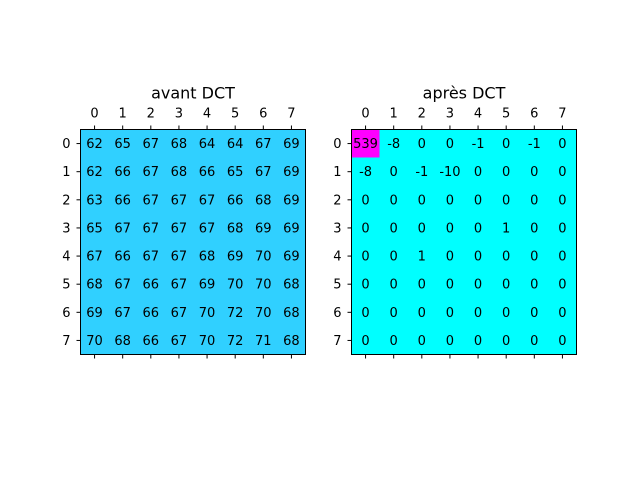 The height and width of the screenshot is (480, 640). Describe the element at coordinates (66, 313) in the screenshot. I see `y-tick-label: 6` at that location.